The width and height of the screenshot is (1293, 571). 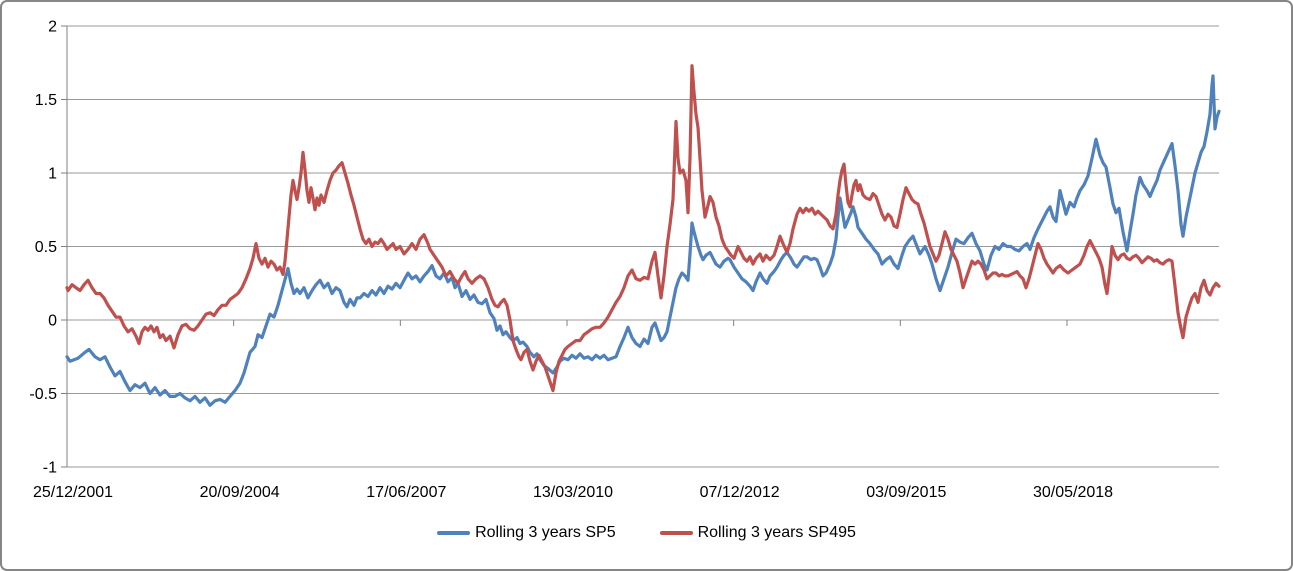 I want to click on x-axis-label: 30/05/2018, so click(x=1073, y=492).